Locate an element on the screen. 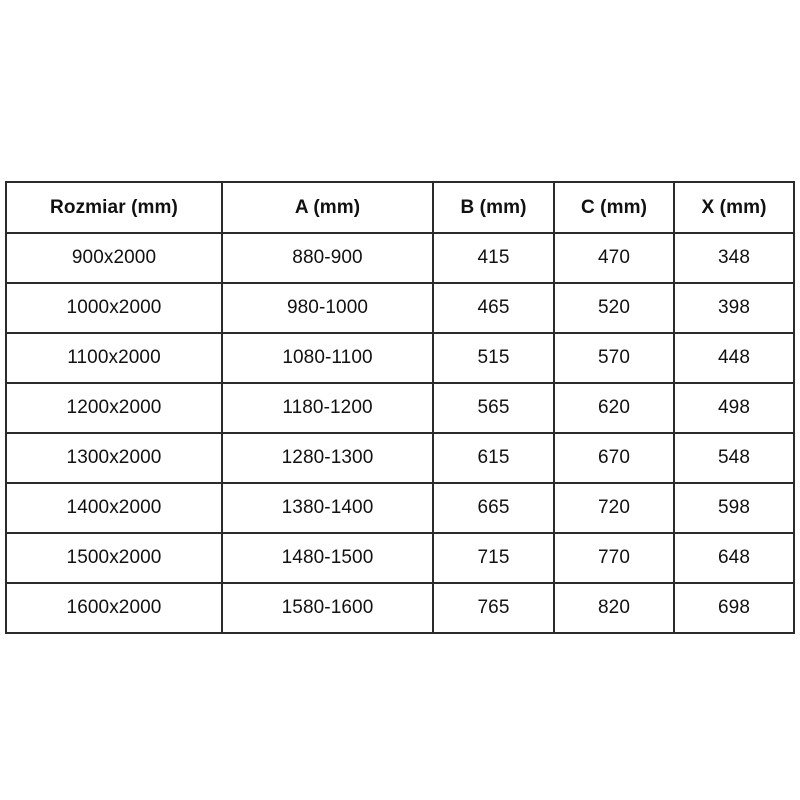 The image size is (800, 800). cell-c: 470 is located at coordinates (614, 258).